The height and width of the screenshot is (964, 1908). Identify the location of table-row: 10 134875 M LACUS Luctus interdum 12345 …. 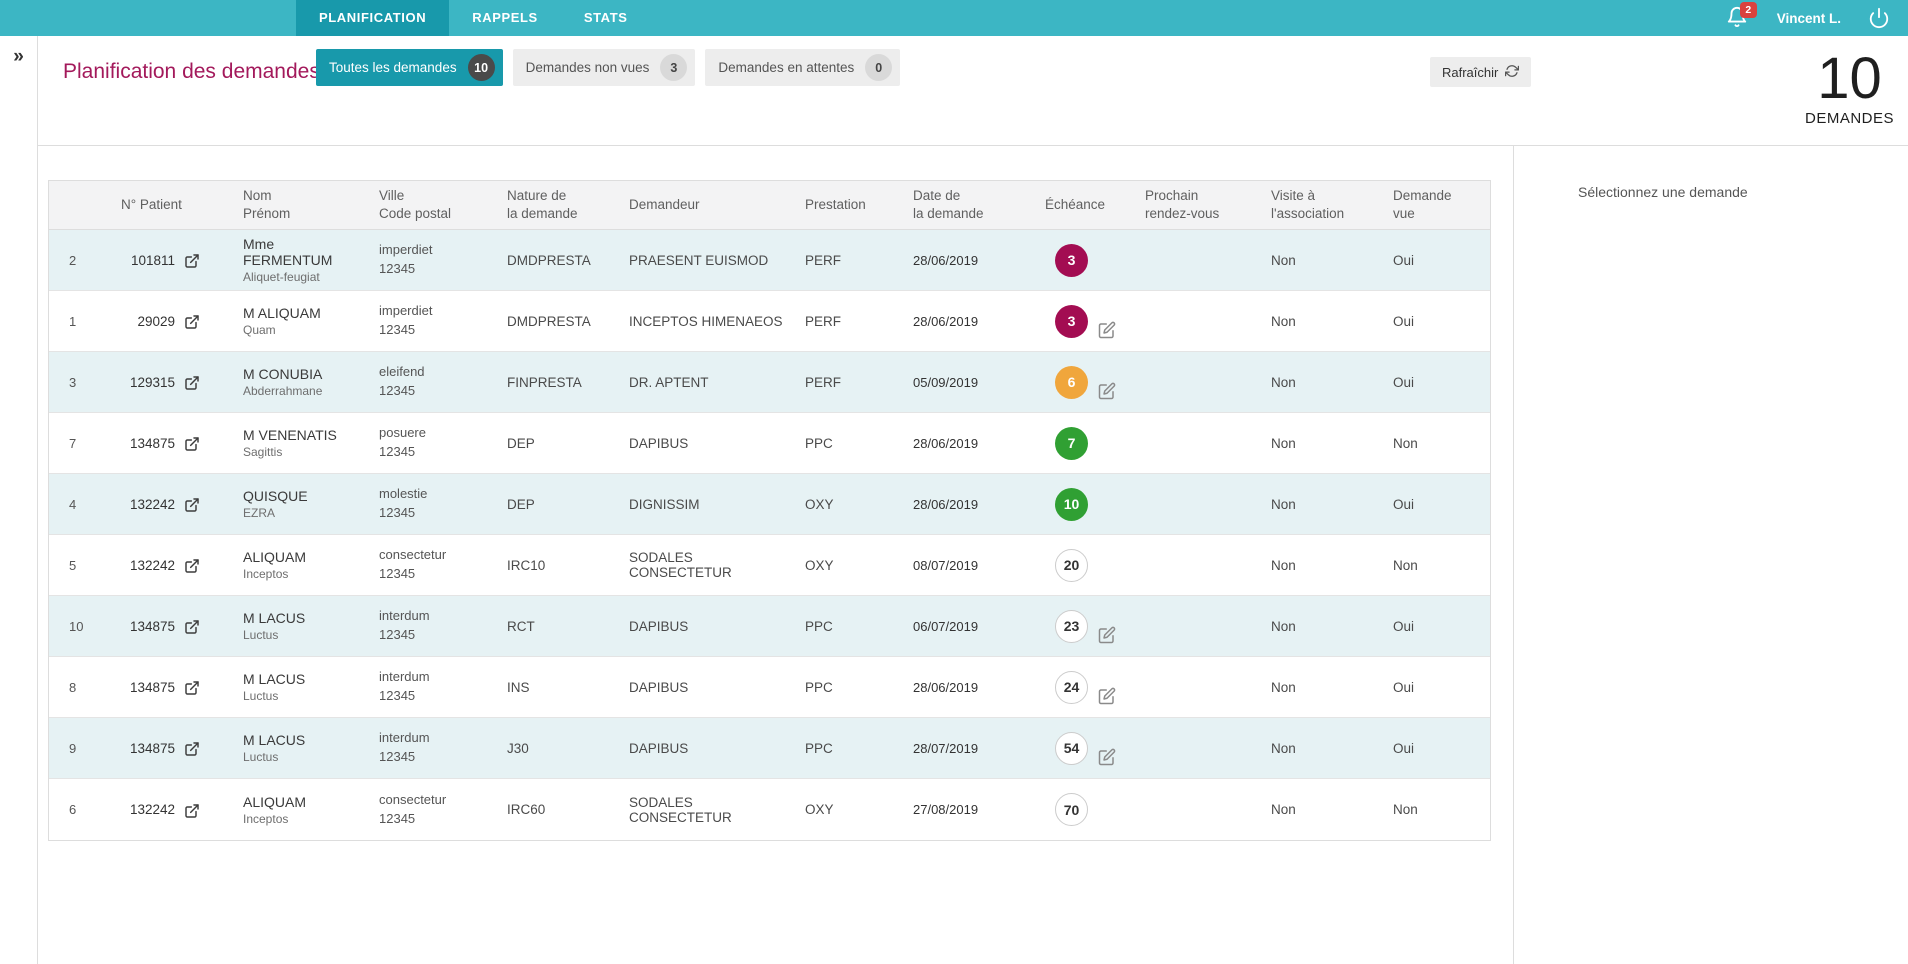
(769, 626).